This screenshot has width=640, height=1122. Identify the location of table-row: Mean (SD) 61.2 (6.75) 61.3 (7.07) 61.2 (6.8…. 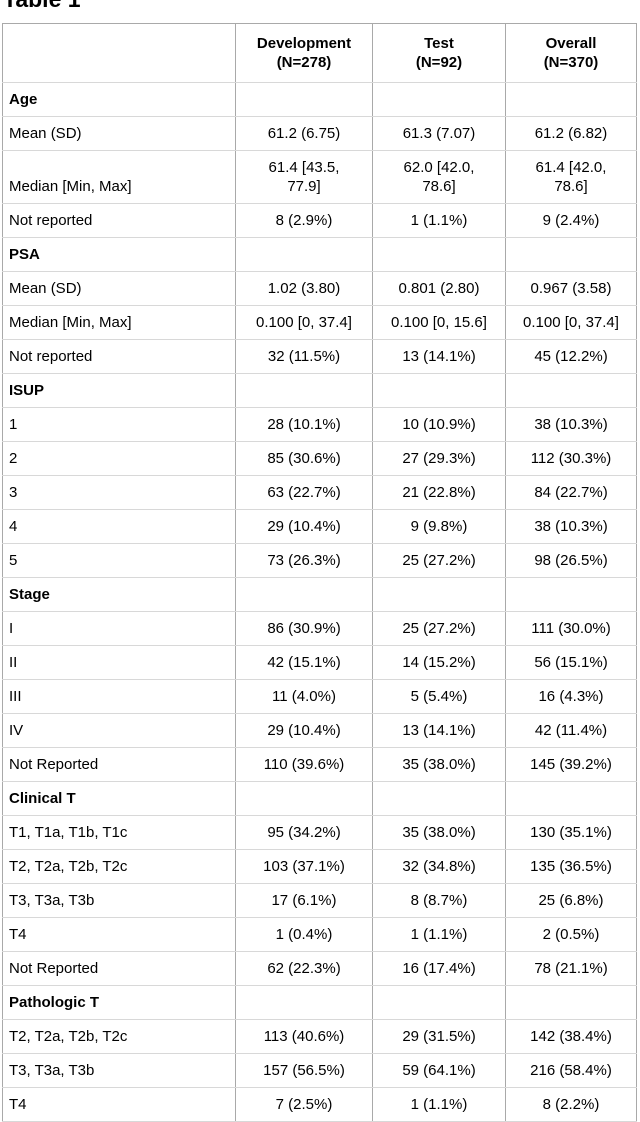
(319, 133).